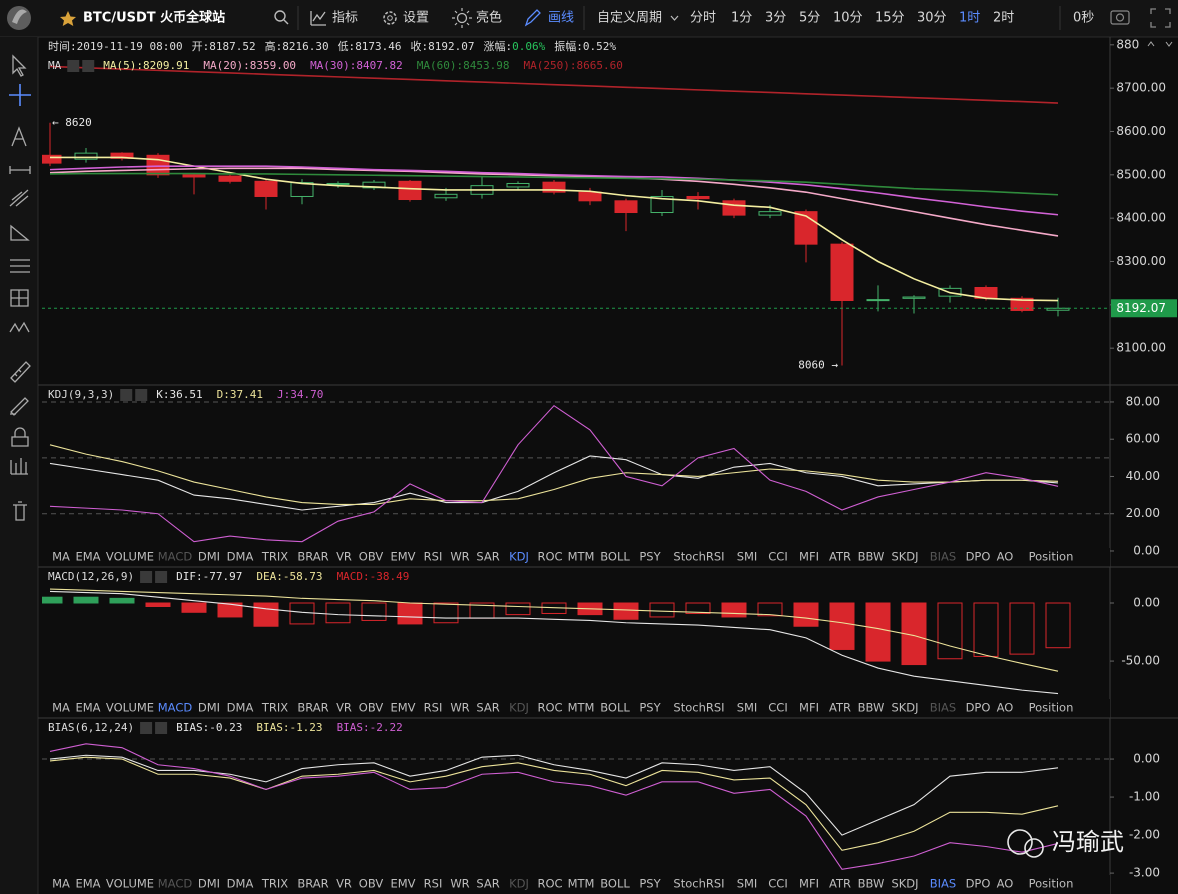 The image size is (1178, 894). What do you see at coordinates (20, 437) in the screenshot?
I see `tool-lock` at bounding box center [20, 437].